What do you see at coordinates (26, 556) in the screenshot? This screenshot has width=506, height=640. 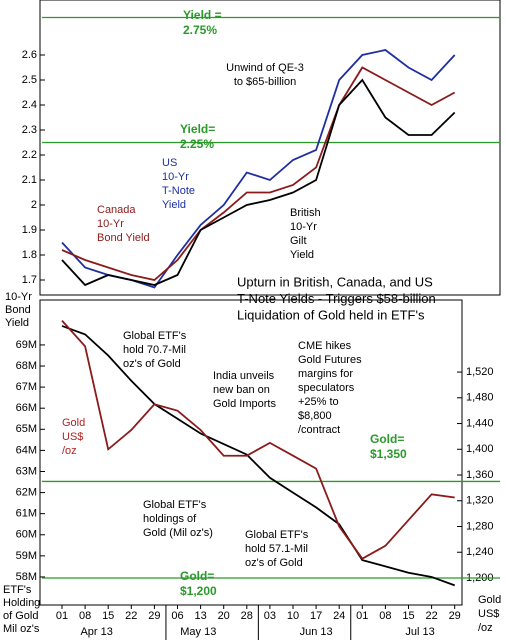 I see `y-tick-label: 59M` at bounding box center [26, 556].